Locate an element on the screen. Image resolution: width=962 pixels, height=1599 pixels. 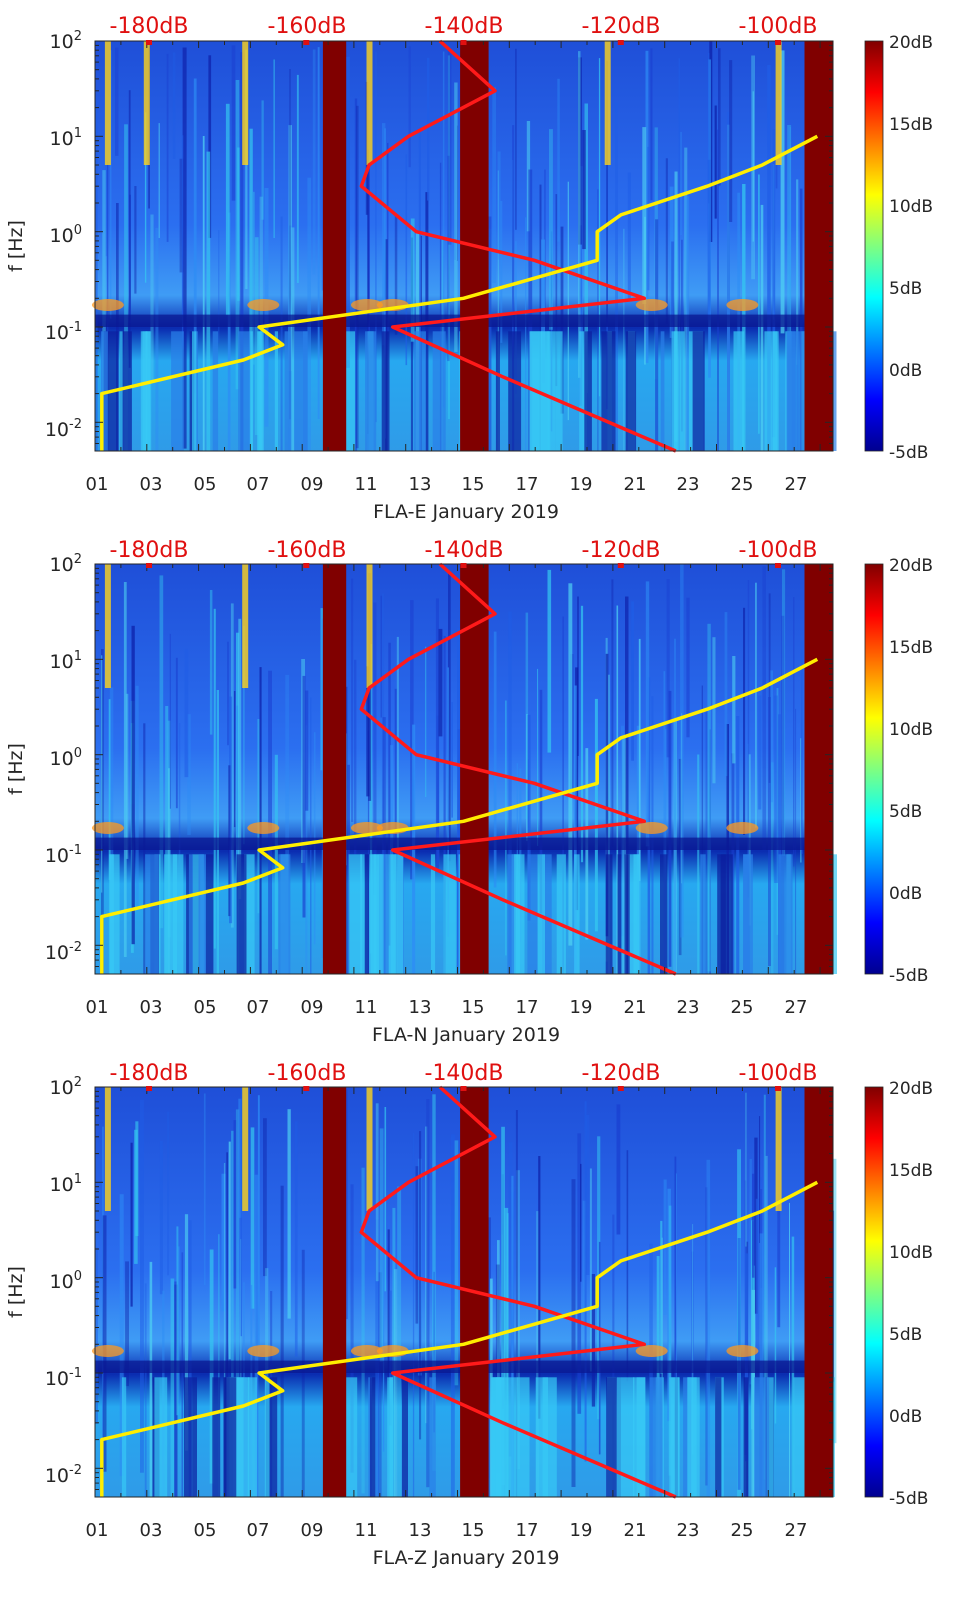
bright-event-column is located at coordinates (778, 1149).